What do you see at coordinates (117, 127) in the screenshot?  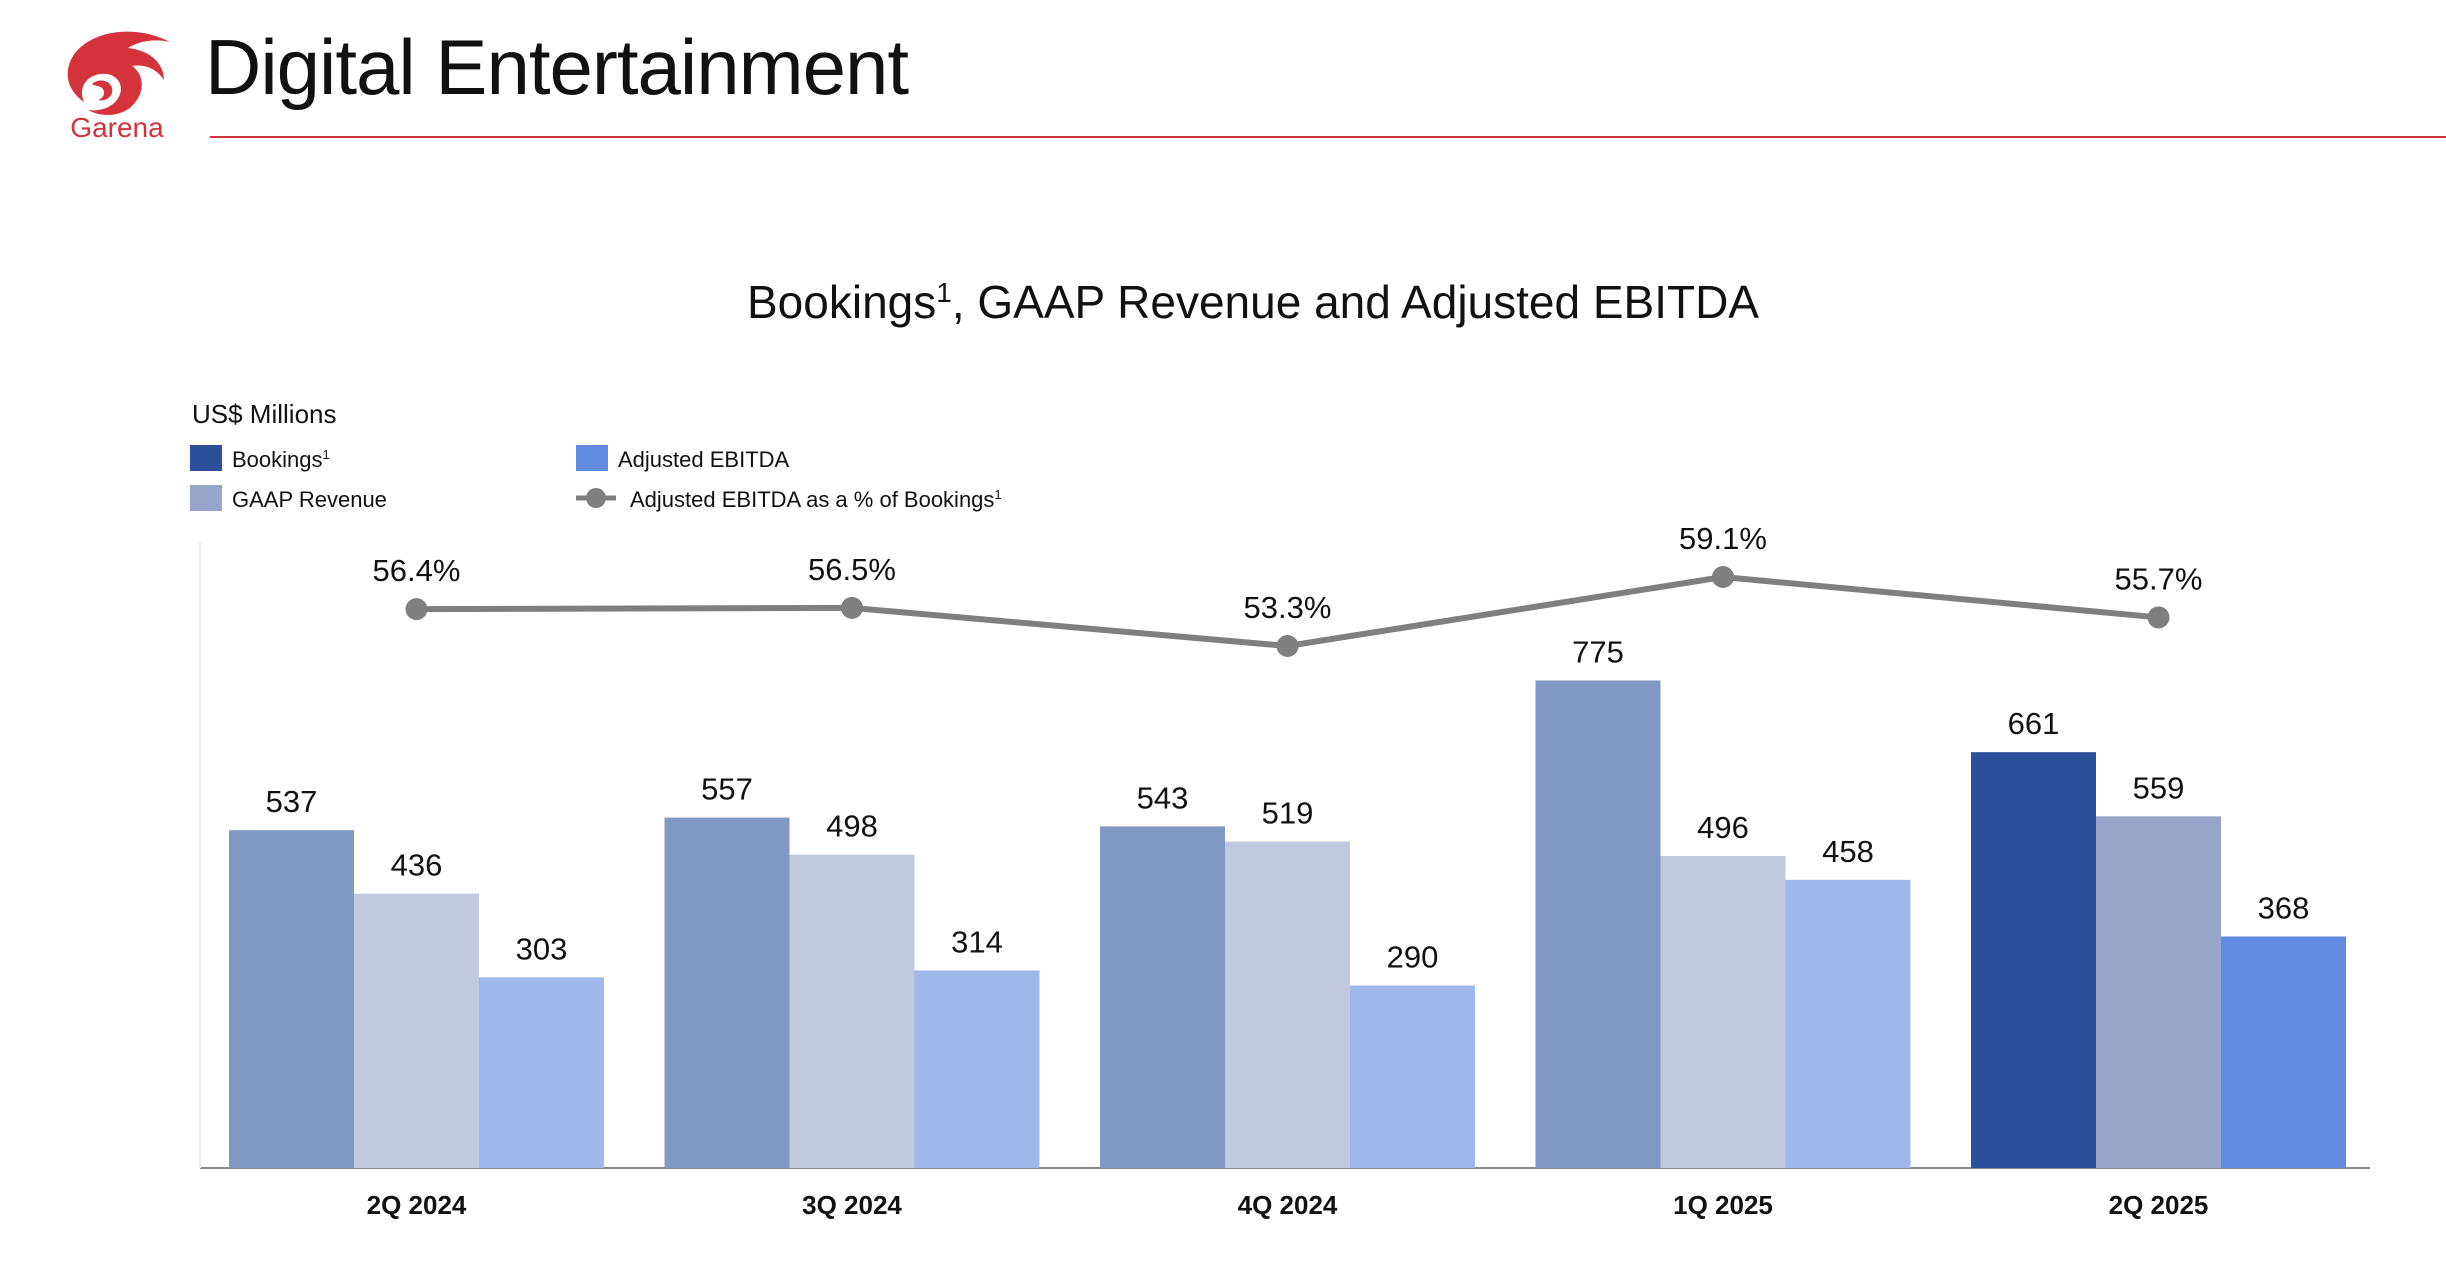 I see `logo-text: Garena` at bounding box center [117, 127].